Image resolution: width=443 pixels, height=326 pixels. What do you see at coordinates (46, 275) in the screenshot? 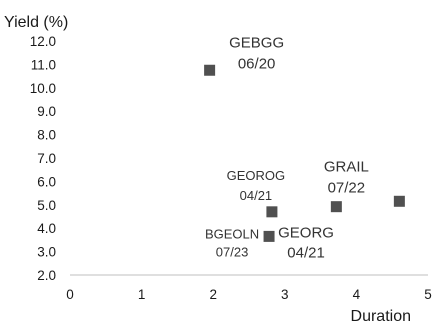
I see `y-tick-label: 2.0` at bounding box center [46, 275].